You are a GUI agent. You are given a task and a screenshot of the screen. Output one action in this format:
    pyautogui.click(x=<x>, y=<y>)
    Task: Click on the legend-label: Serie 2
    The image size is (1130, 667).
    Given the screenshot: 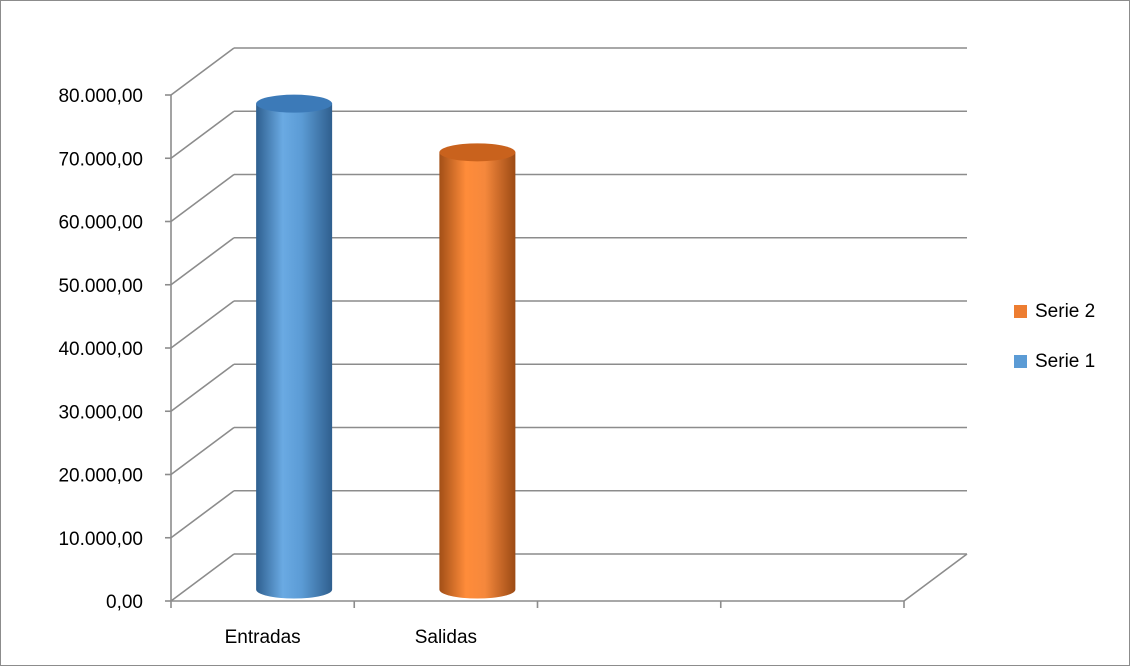 What is the action you would take?
    pyautogui.click(x=1065, y=311)
    